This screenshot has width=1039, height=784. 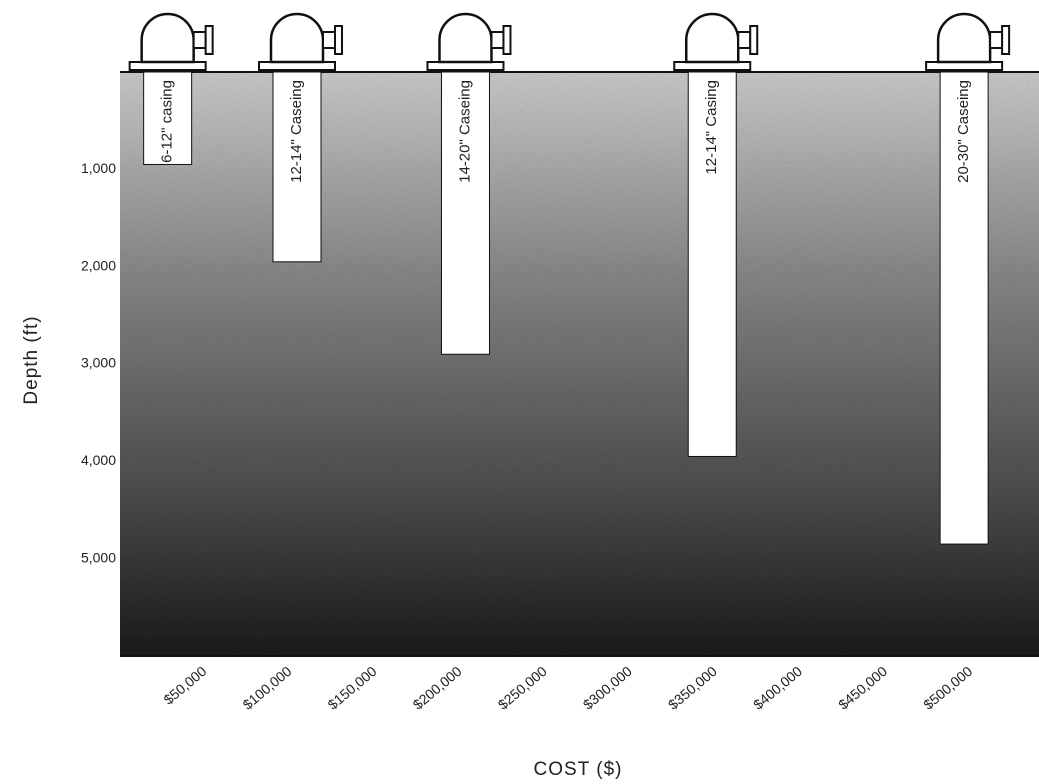 I want to click on x-tick-label: $450,000, so click(x=862, y=688).